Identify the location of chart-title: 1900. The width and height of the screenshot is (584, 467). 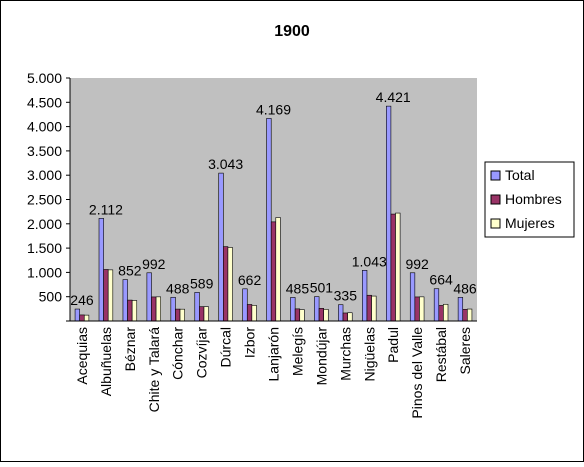
(292, 31).